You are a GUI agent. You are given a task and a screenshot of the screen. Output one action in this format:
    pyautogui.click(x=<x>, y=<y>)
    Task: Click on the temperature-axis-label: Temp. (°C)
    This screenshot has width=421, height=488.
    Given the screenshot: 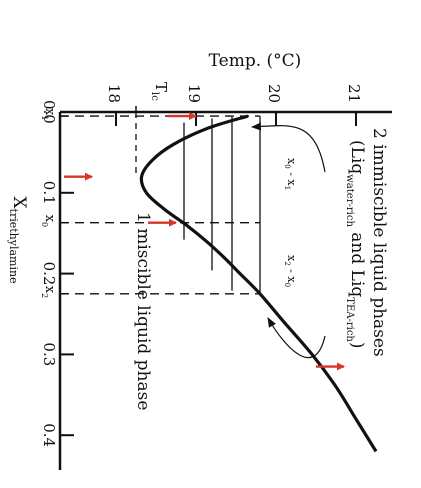 What is the action you would take?
    pyautogui.click(x=255, y=61)
    